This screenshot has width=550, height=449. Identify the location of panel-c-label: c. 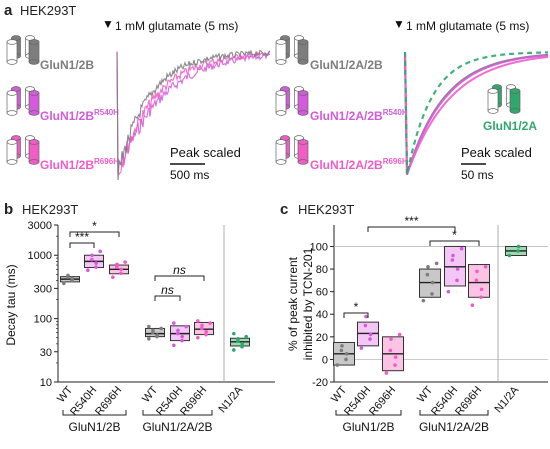
(284, 209).